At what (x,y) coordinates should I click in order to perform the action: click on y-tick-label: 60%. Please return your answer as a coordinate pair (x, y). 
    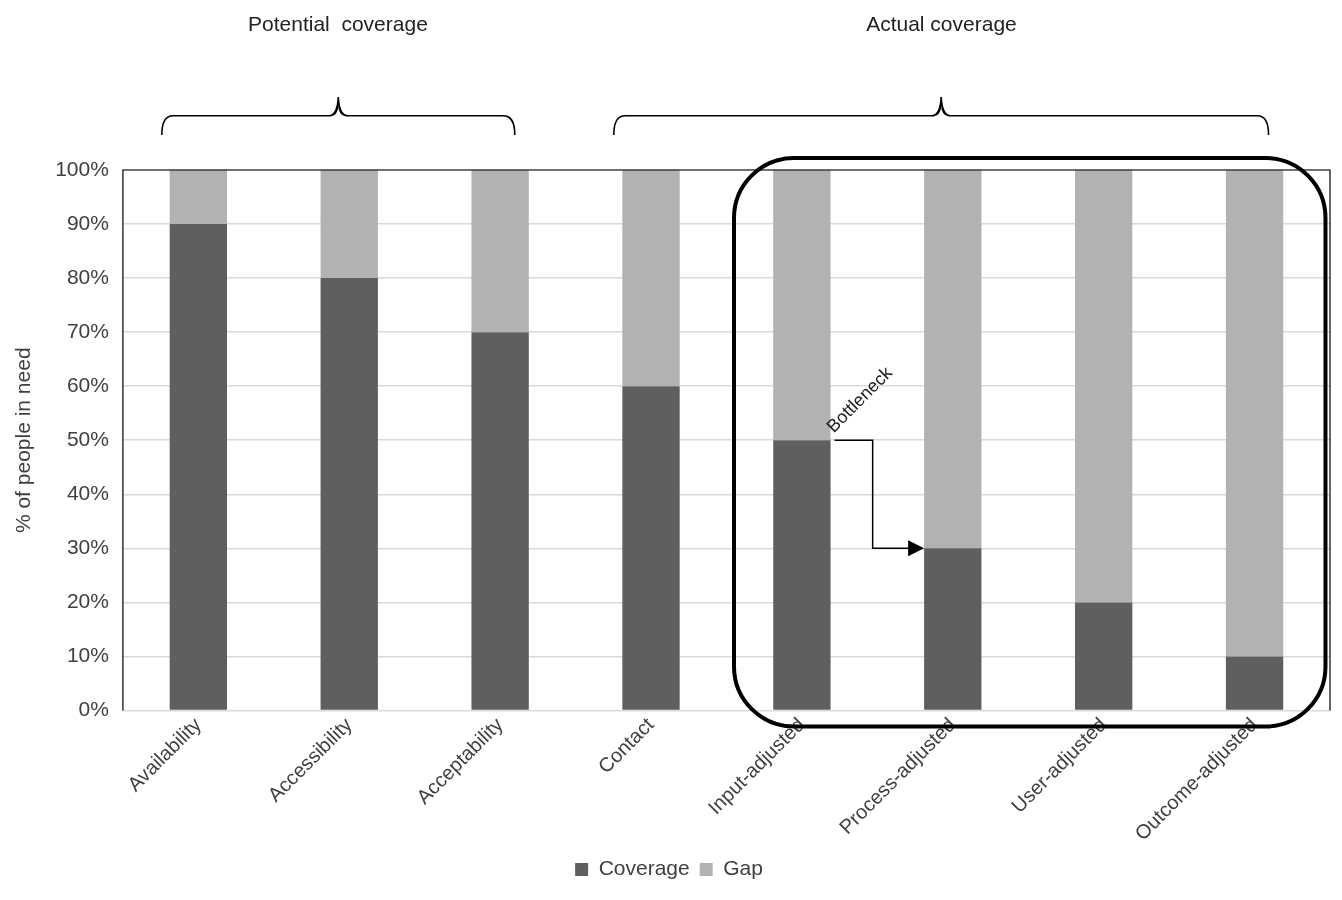
    Looking at the image, I should click on (87, 384).